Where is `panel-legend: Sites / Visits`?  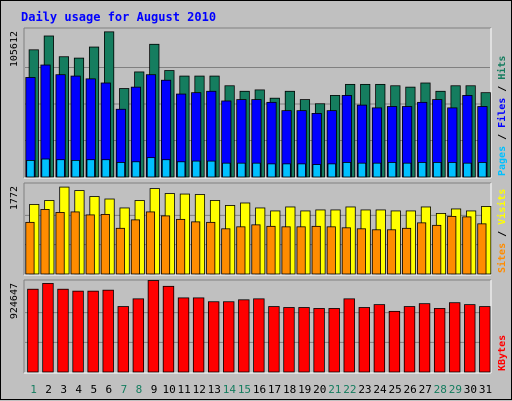
panel-legend: Sites / Visits is located at coordinates (502, 231).